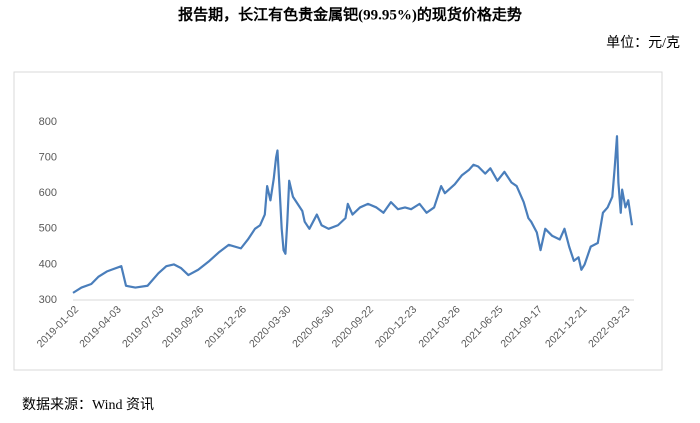 The image size is (700, 423). Describe the element at coordinates (183, 326) in the screenshot. I see `x-tick-label: 2019-09-26` at that location.